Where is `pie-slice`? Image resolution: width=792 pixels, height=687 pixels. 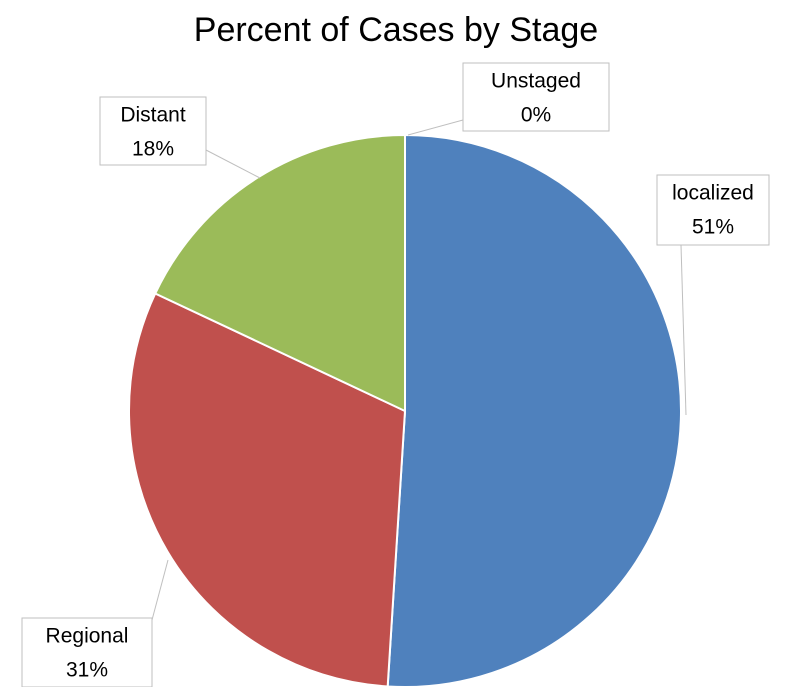
pie-slice is located at coordinates (279, 273).